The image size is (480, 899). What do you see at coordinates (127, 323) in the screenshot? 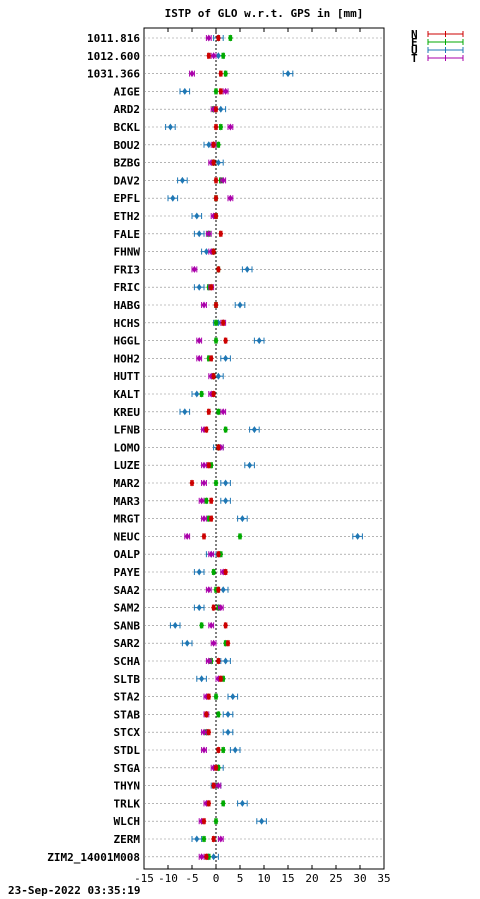
I see `station-label: HCHS` at bounding box center [127, 323].